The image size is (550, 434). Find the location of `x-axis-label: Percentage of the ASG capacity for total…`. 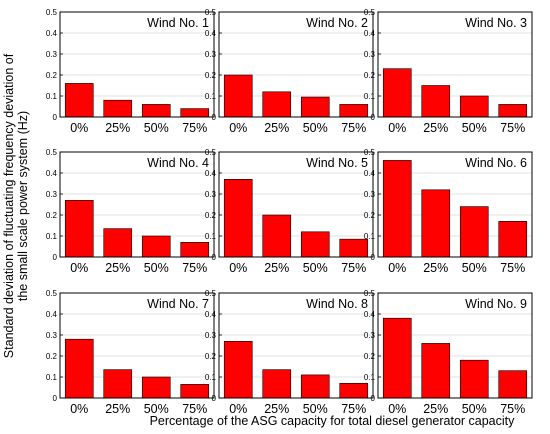

x-axis-label: Percentage of the ASG capacity for total… is located at coordinates (333, 421).